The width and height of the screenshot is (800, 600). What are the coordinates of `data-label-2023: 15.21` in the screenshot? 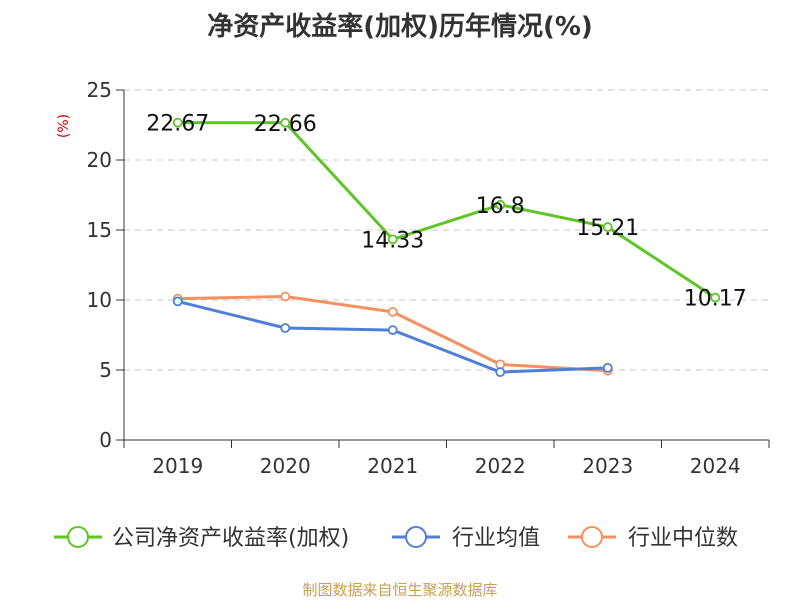 It's located at (607, 228).